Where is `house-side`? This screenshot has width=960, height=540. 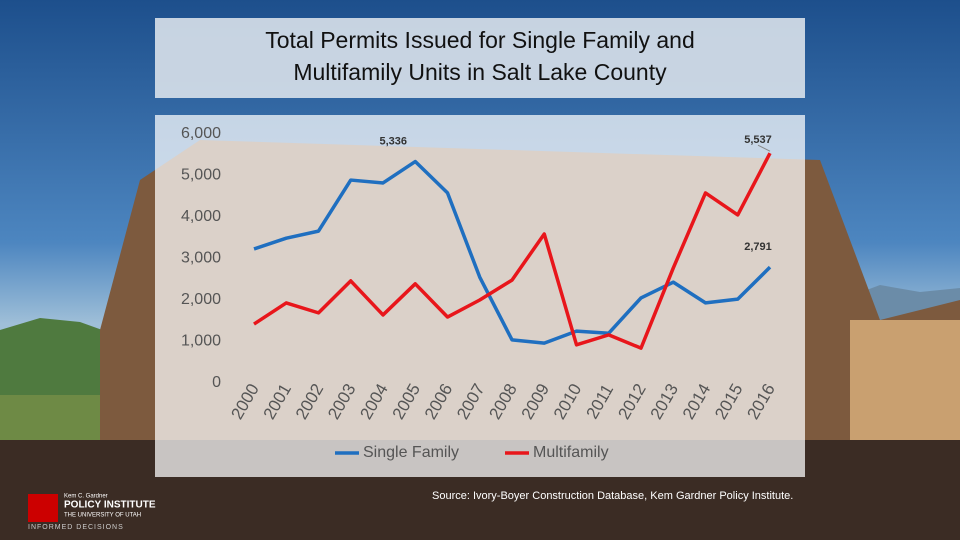 house-side is located at coordinates (905, 380).